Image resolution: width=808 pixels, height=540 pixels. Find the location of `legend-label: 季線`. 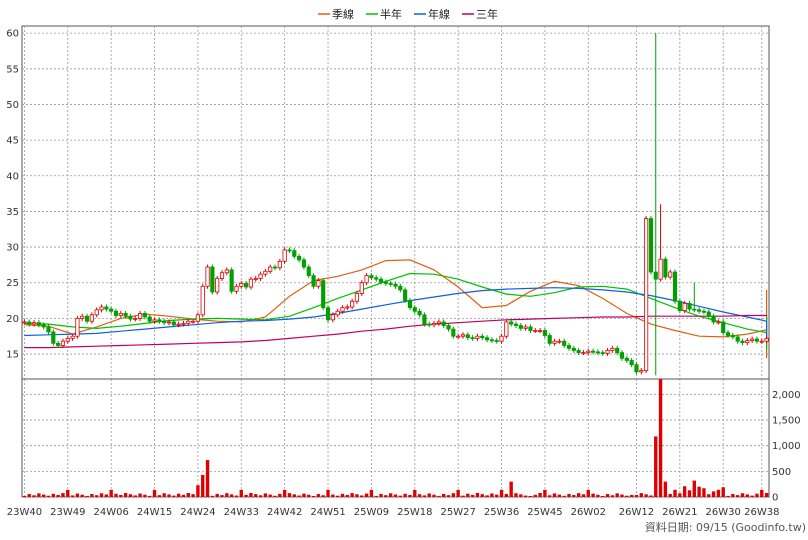

legend-label: 季線 is located at coordinates (343, 14).